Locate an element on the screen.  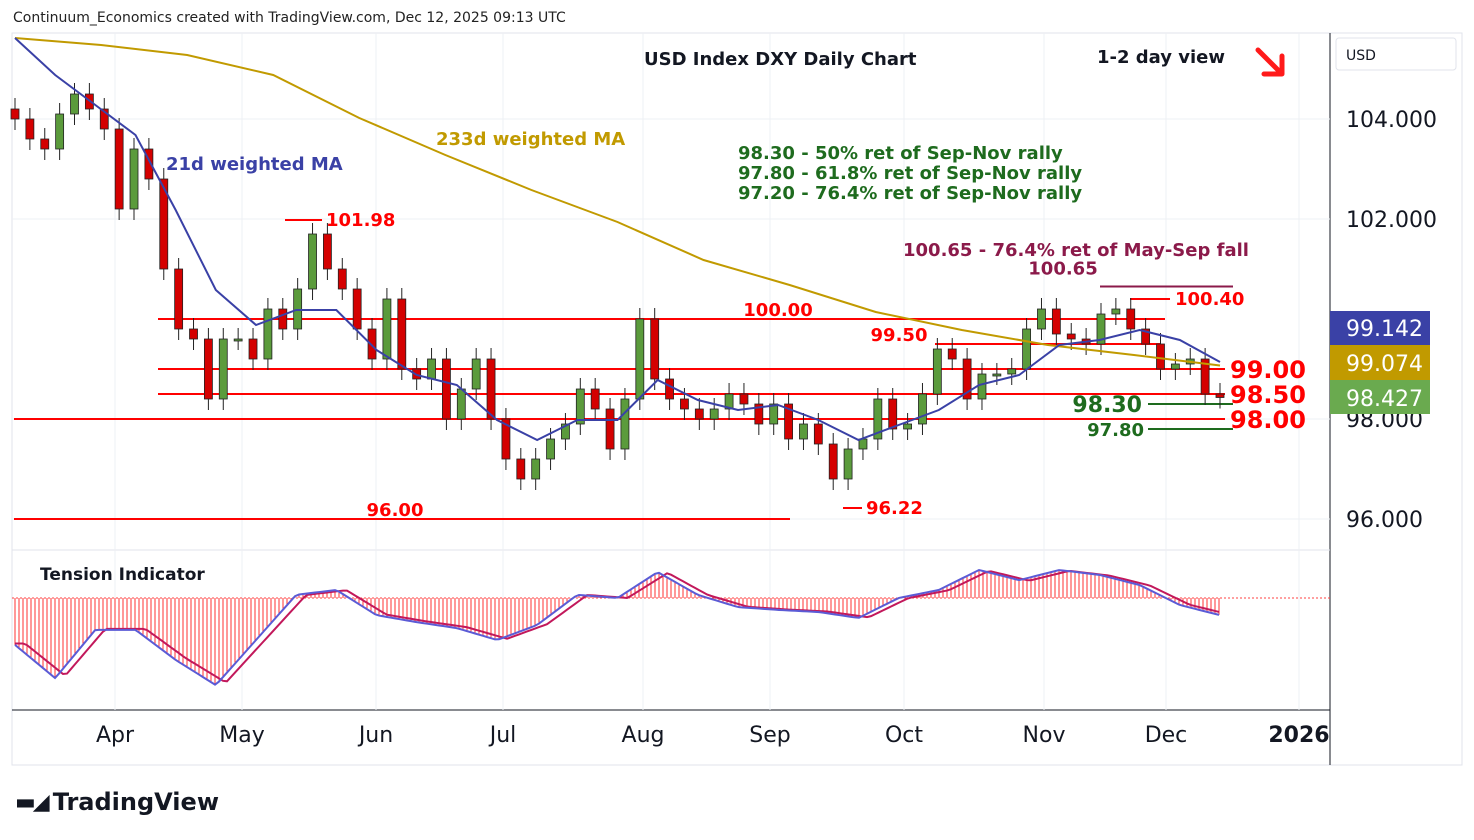
last-value-ma233: 99.074 is located at coordinates (1380, 362).